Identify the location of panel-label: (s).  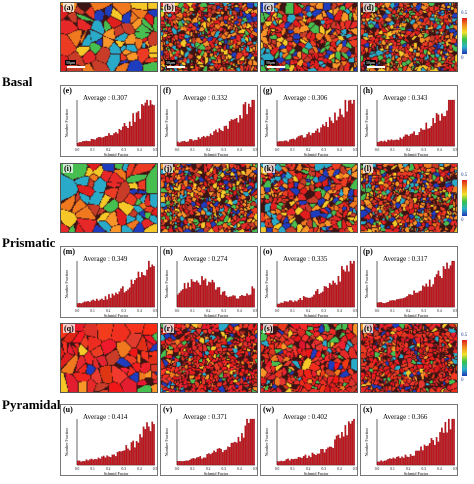
(268, 328).